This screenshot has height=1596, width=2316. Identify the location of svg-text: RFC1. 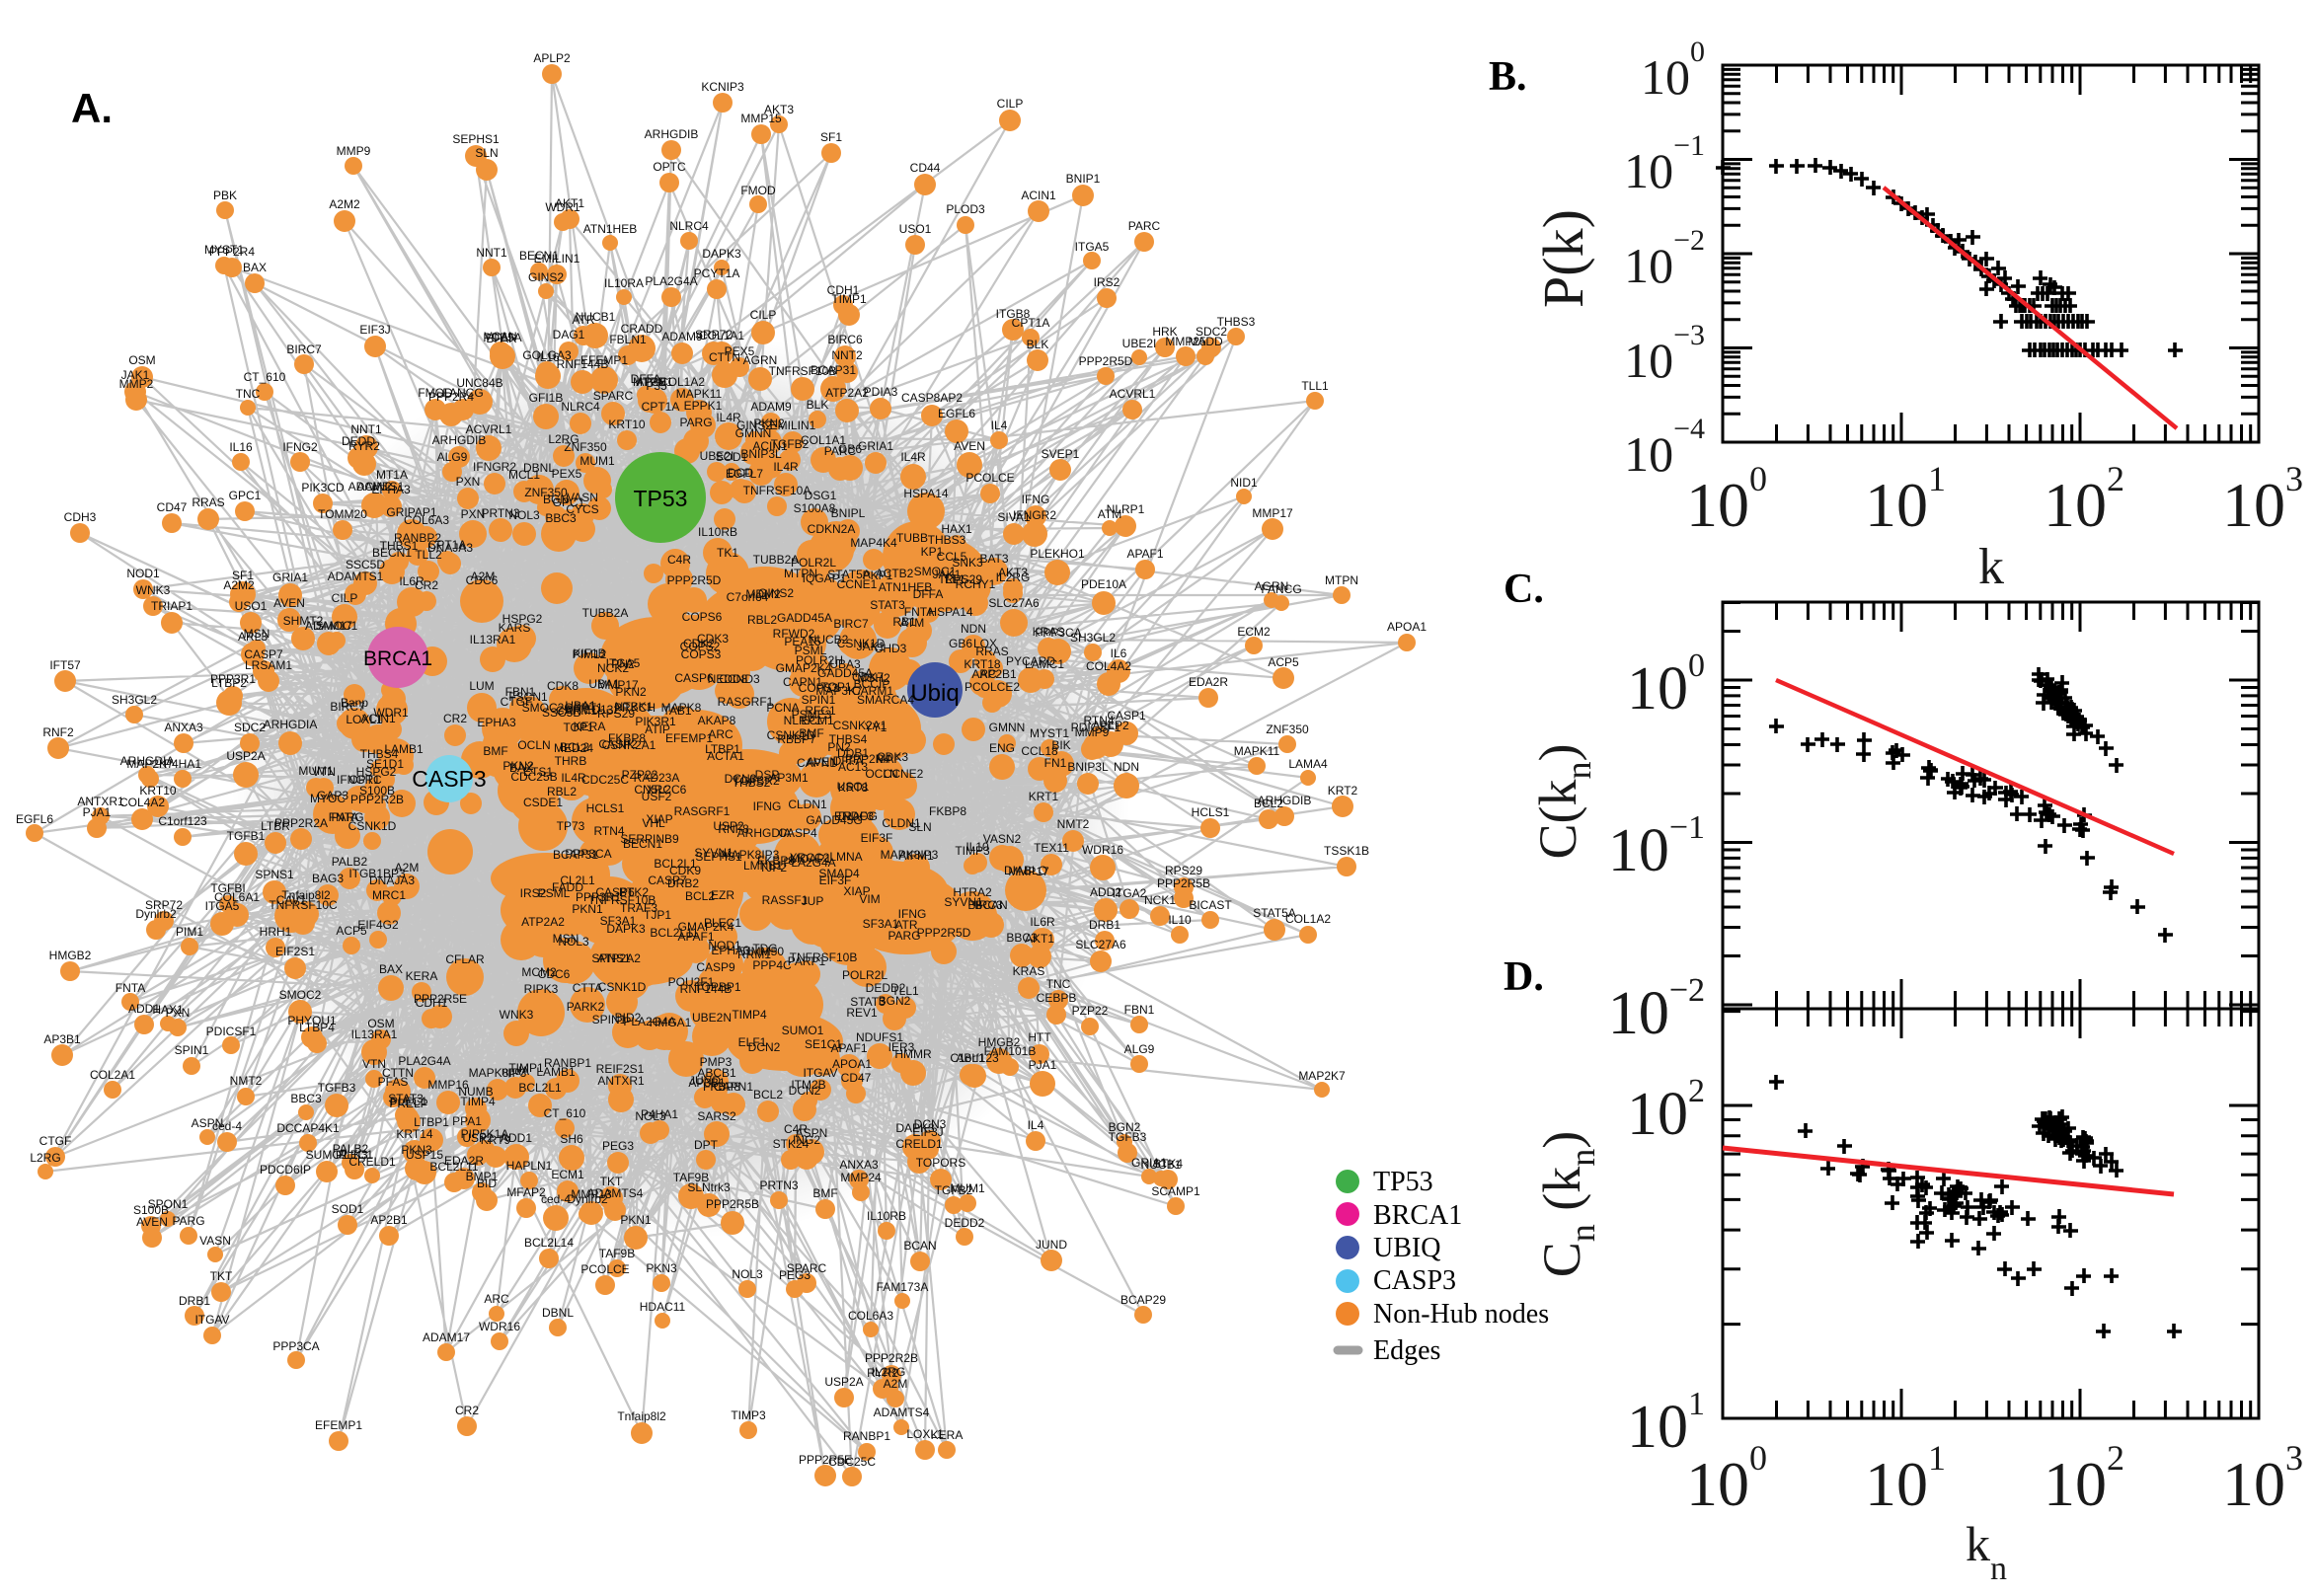
(821, 711).